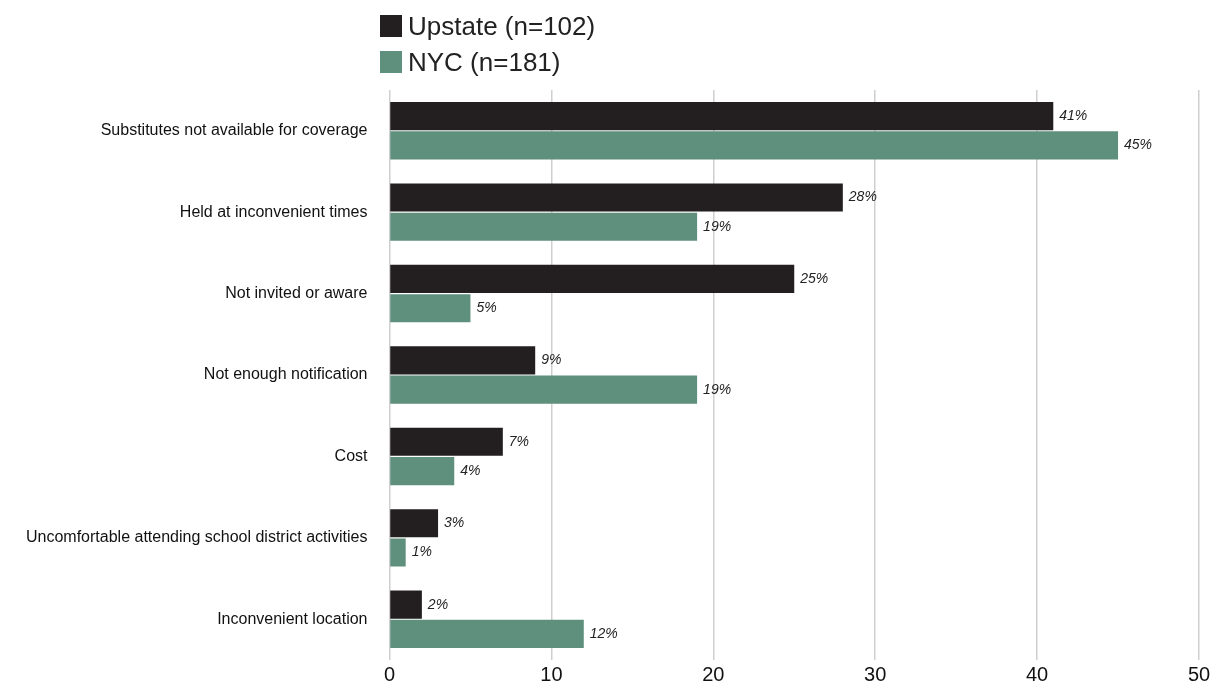 This screenshot has height=694, width=1219. I want to click on data-label: 2%, so click(437, 603).